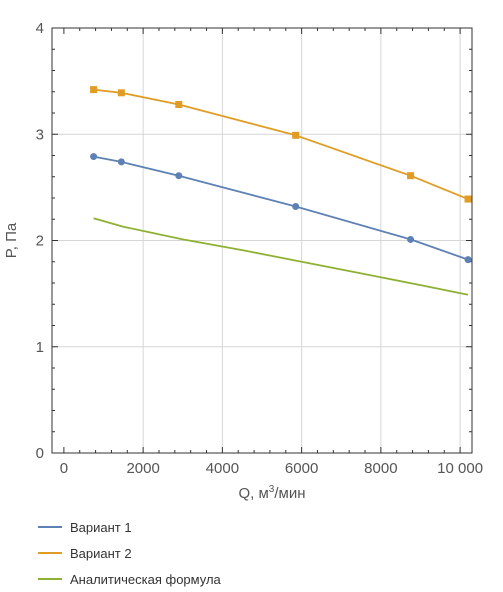  I want to click on x-tick-label-1: 2000, so click(142, 468).